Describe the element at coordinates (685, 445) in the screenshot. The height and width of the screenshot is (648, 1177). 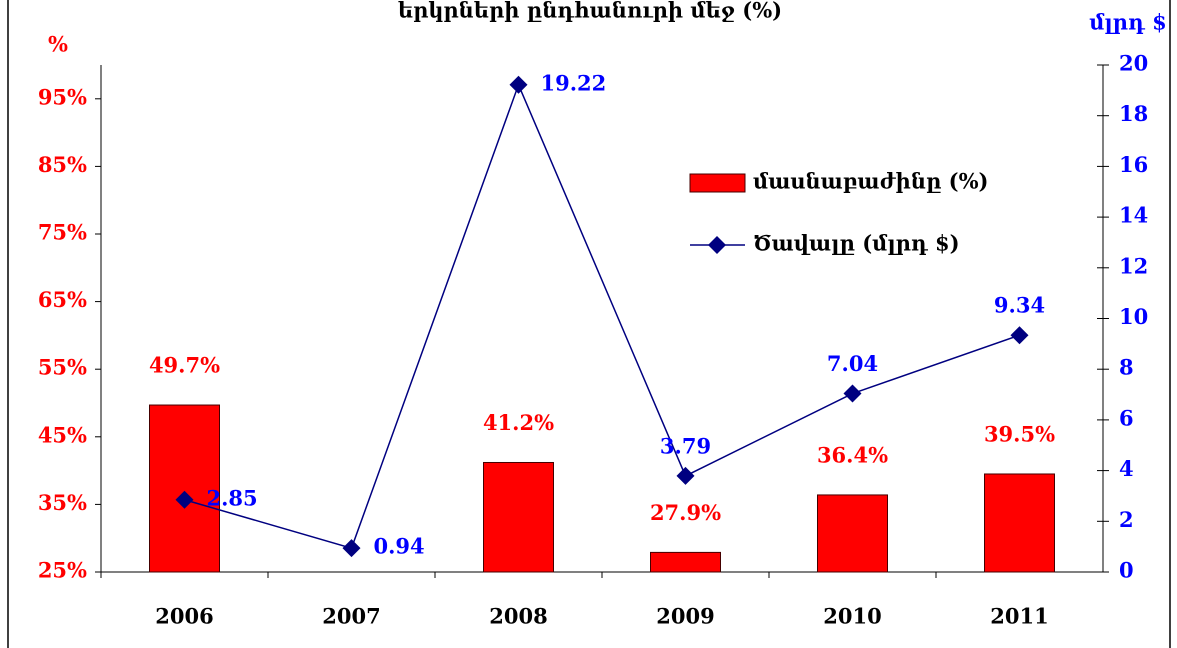
I see `line-value-label: 3.79` at that location.